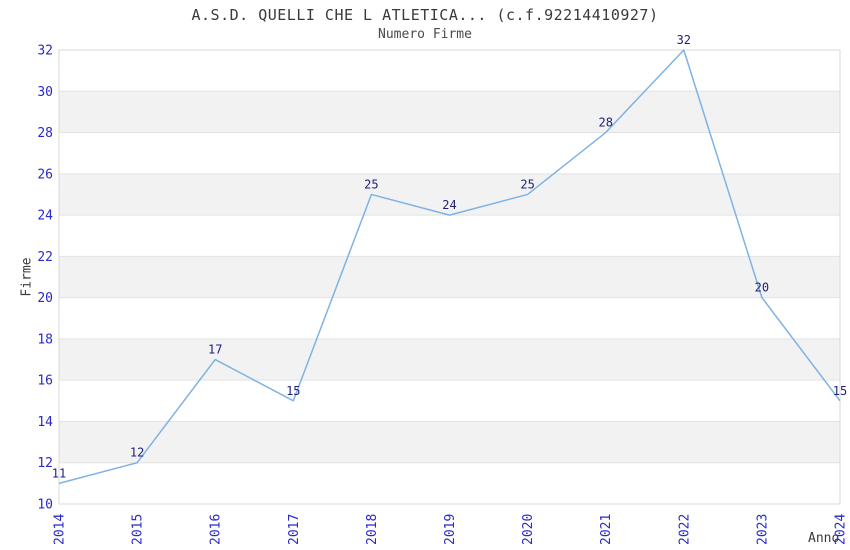  Describe the element at coordinates (45, 505) in the screenshot. I see `y-tick-label: 10` at that location.